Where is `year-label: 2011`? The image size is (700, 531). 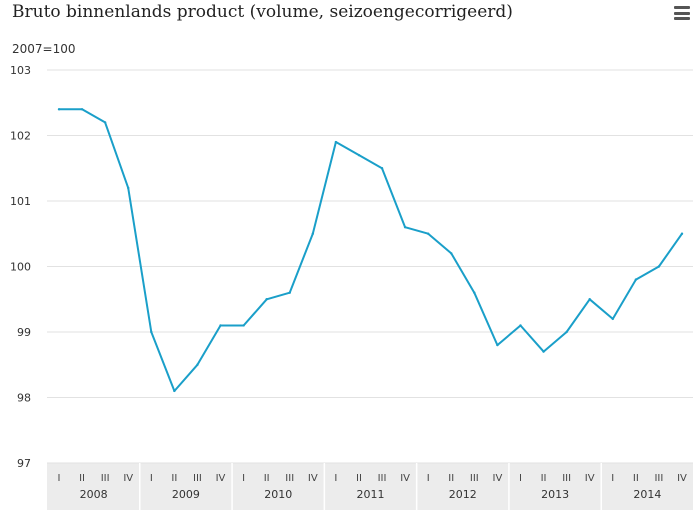 year-label: 2011 is located at coordinates (371, 494).